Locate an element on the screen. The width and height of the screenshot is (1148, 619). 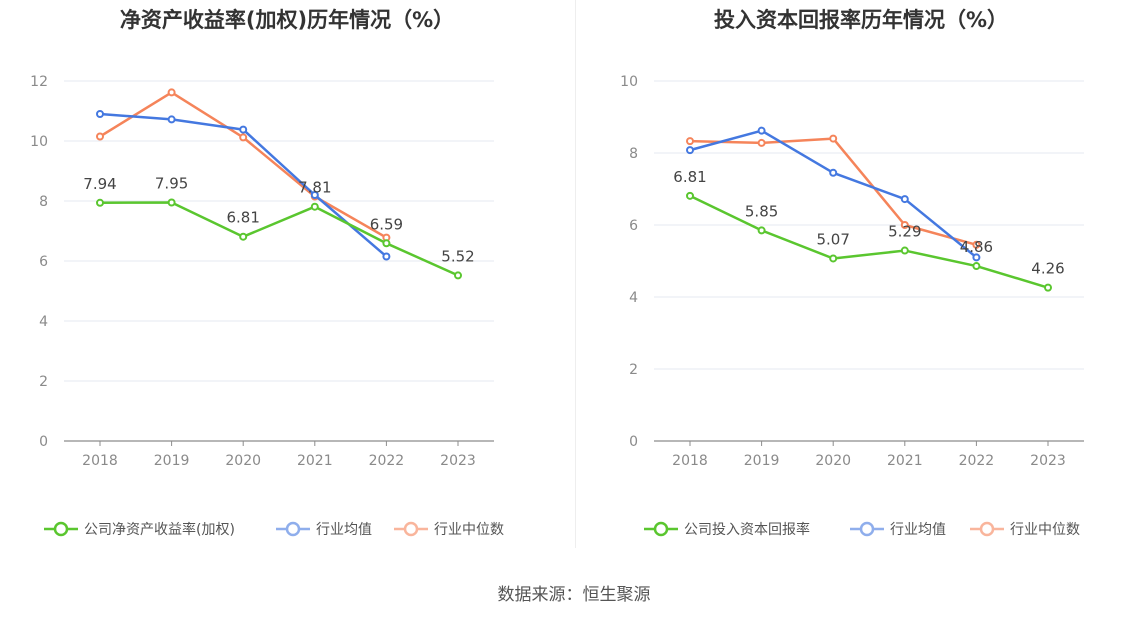
panel-divider is located at coordinates (575, 274).